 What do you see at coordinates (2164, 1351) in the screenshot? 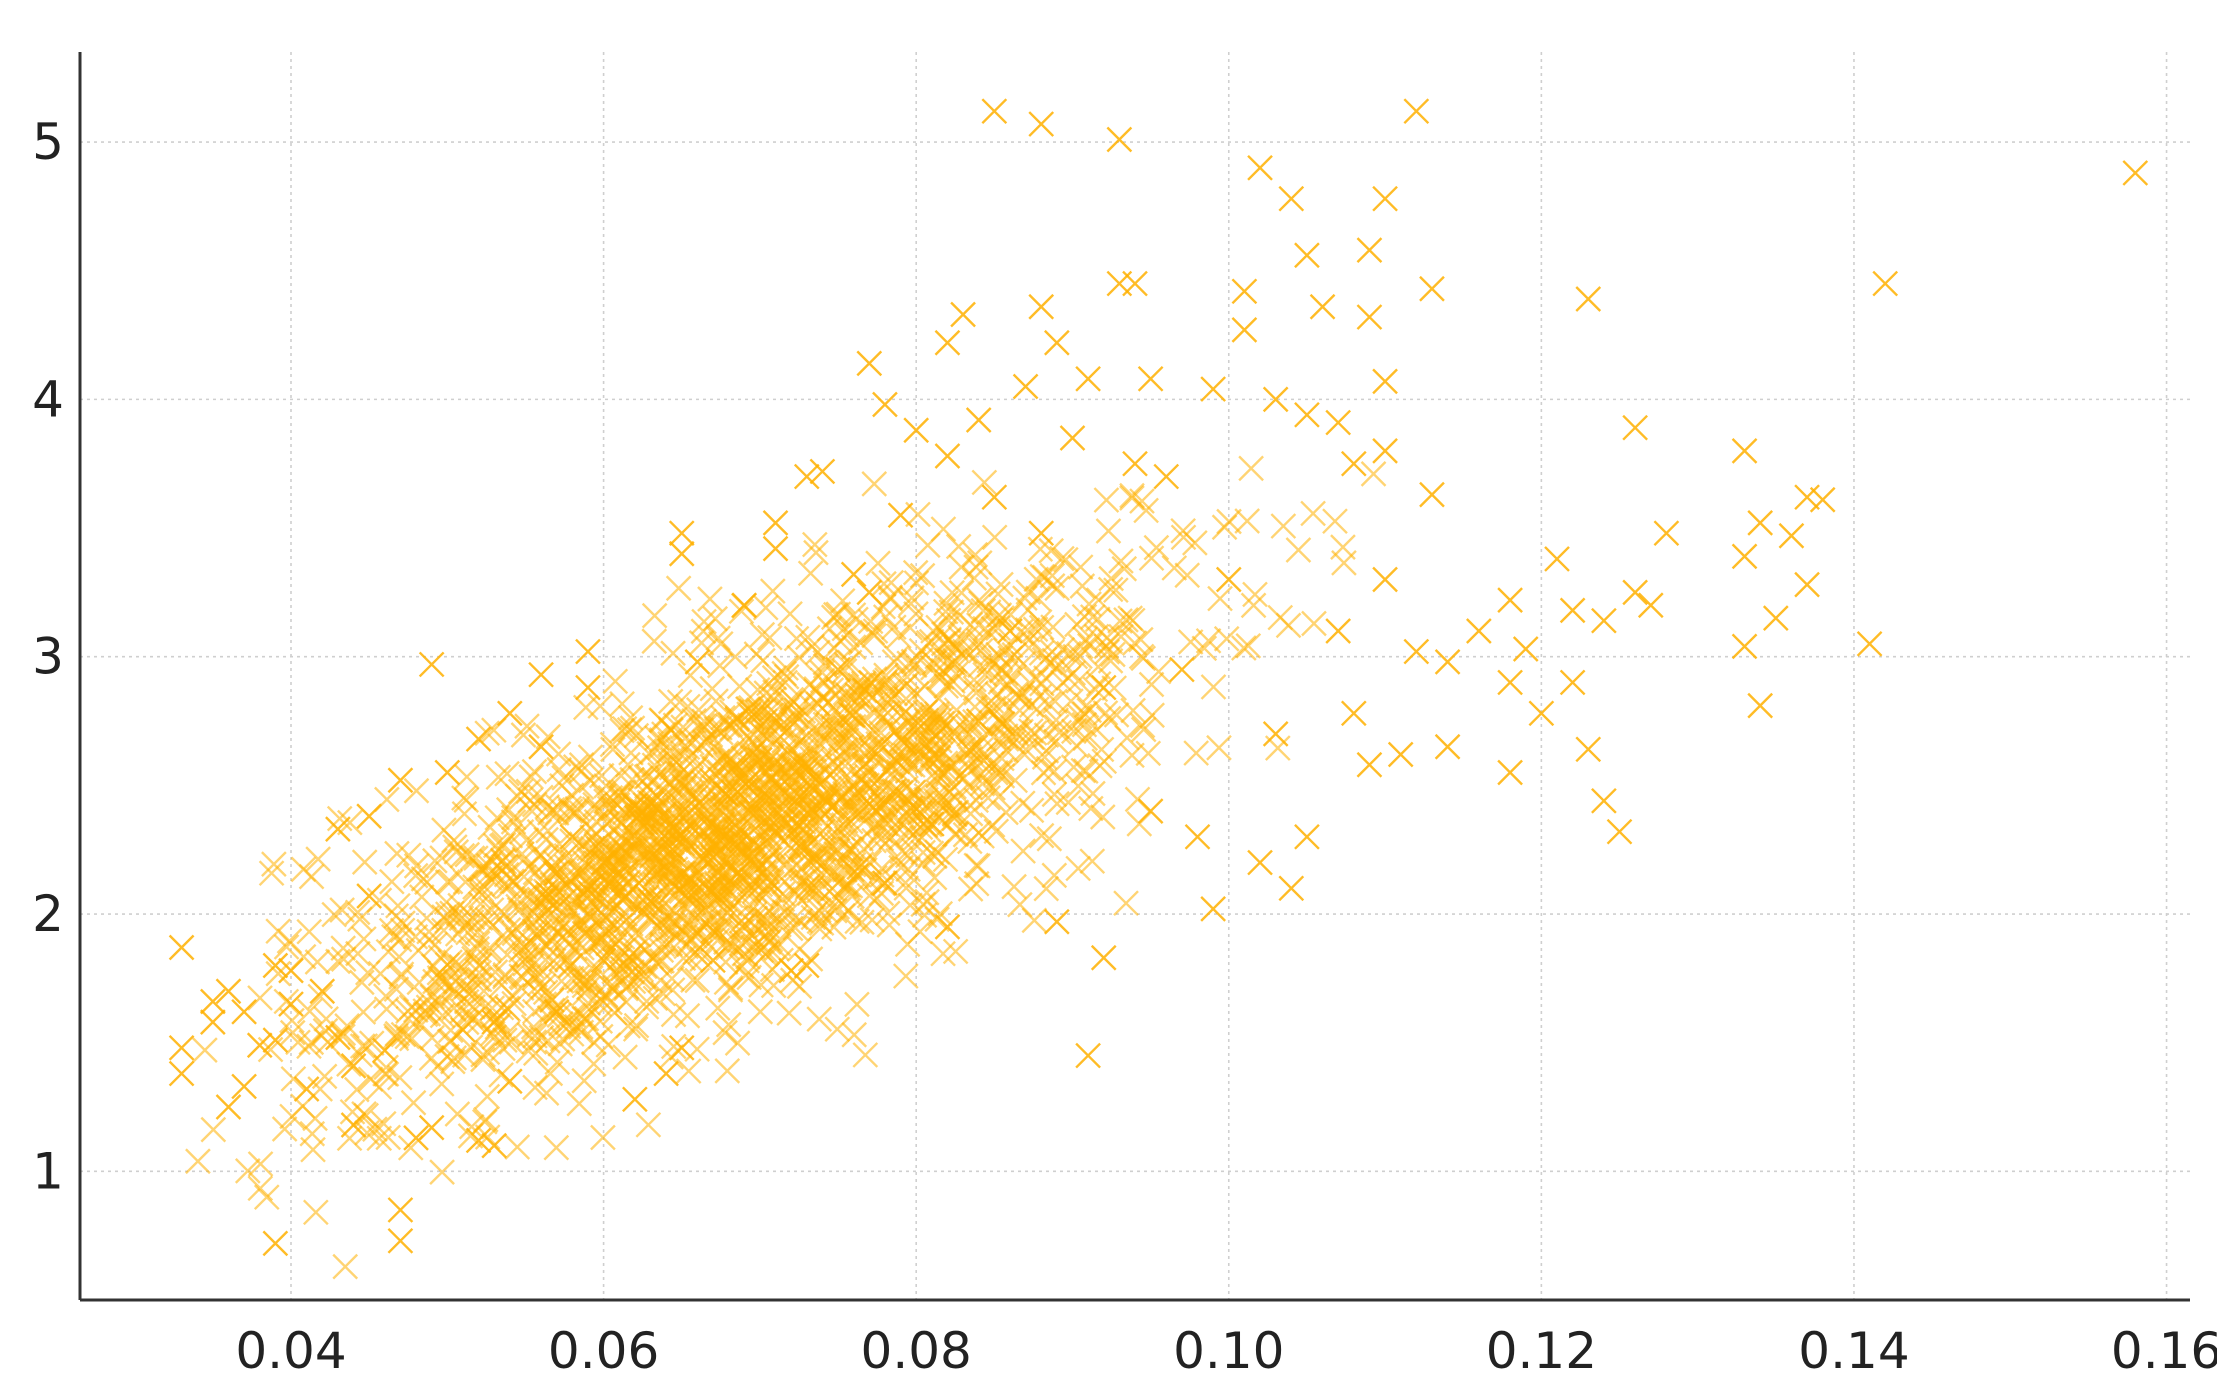
I see `x-tick-label: 0.16` at bounding box center [2164, 1351].